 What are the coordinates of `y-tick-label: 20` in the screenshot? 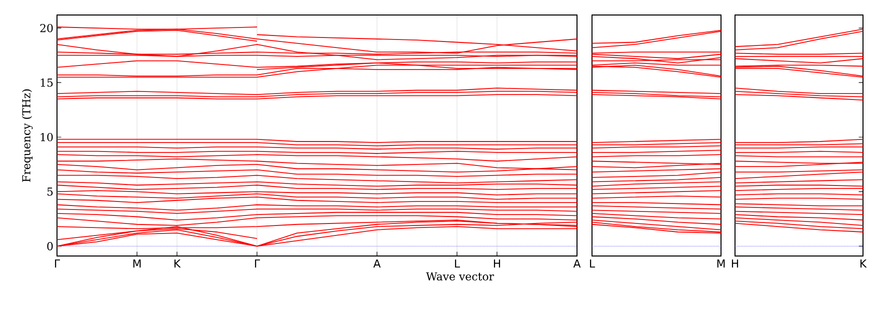 It's located at (46, 28).